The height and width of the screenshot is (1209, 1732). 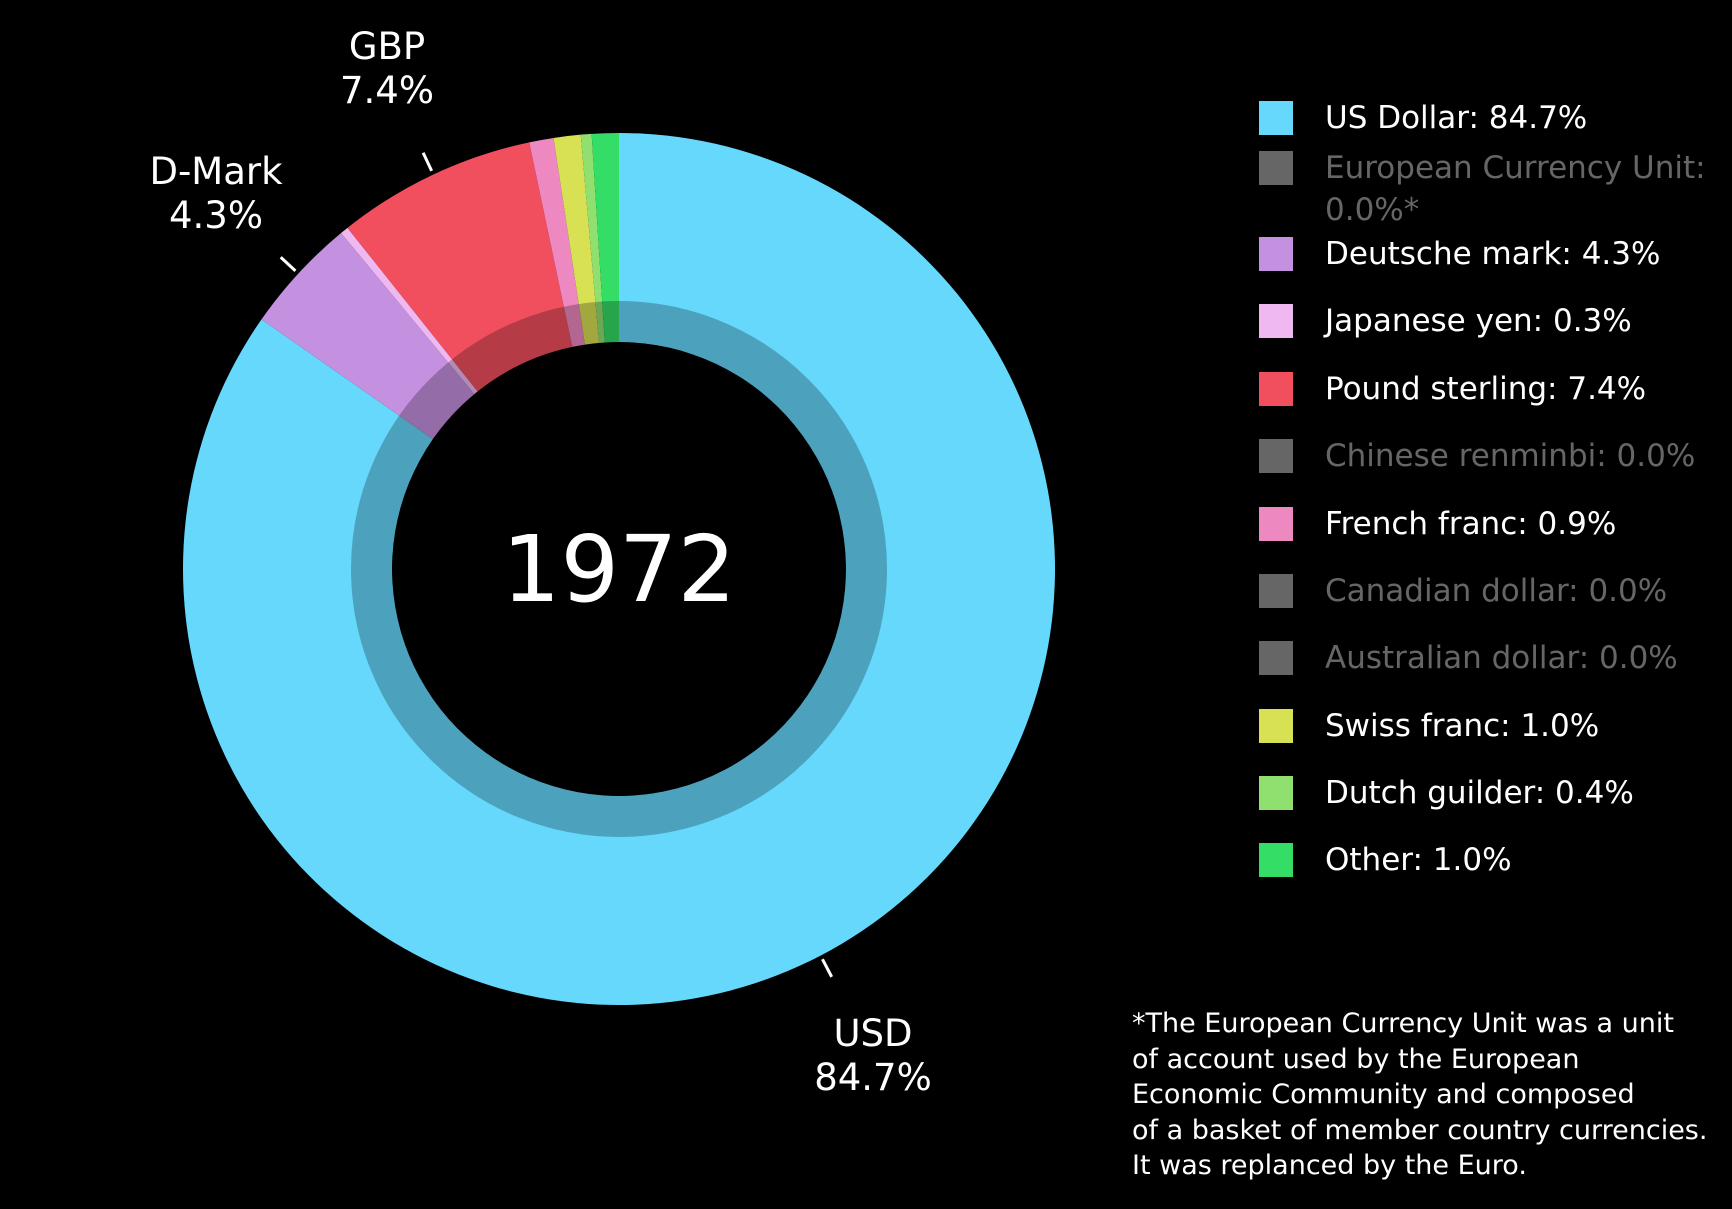 What do you see at coordinates (1356, 1059) in the screenshot?
I see `footnote-line: of account used by the European` at bounding box center [1356, 1059].